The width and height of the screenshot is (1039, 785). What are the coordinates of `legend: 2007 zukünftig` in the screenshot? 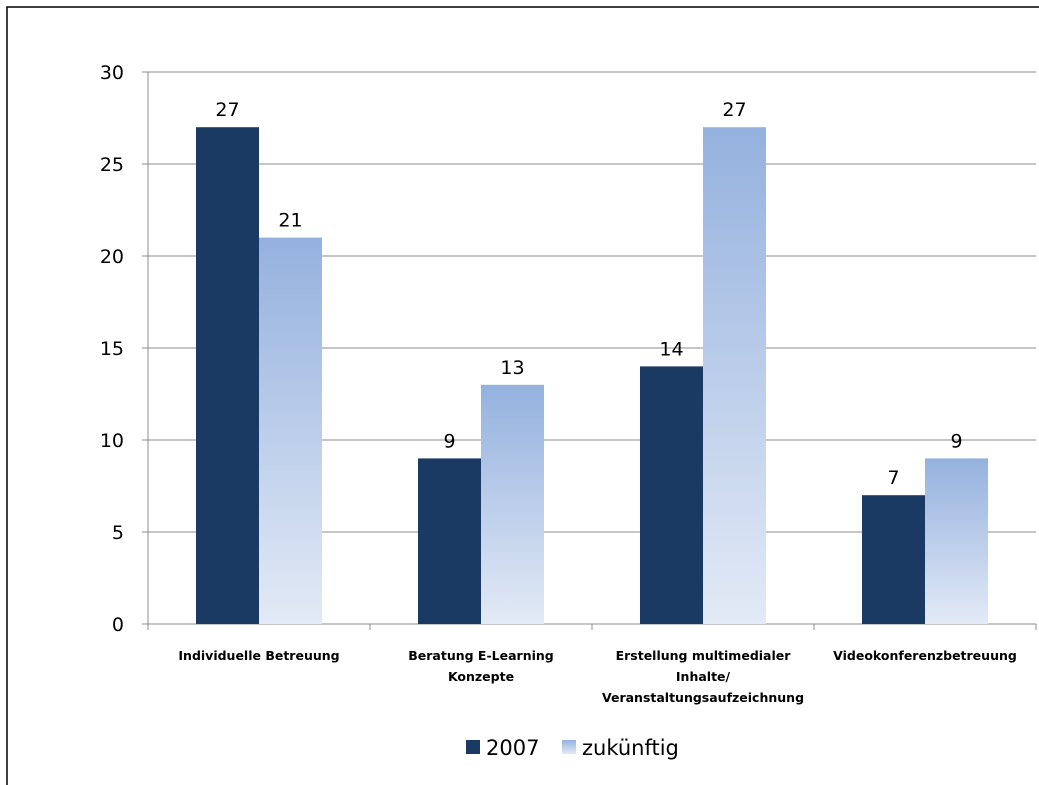 It's located at (572, 748).